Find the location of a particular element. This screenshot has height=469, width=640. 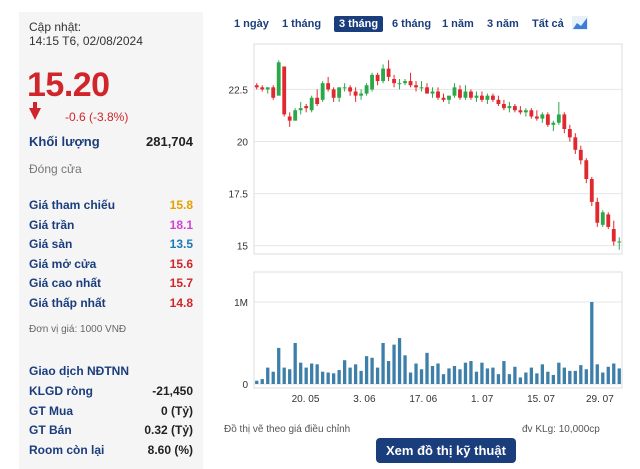

tab-4: 1 năm is located at coordinates (458, 24).